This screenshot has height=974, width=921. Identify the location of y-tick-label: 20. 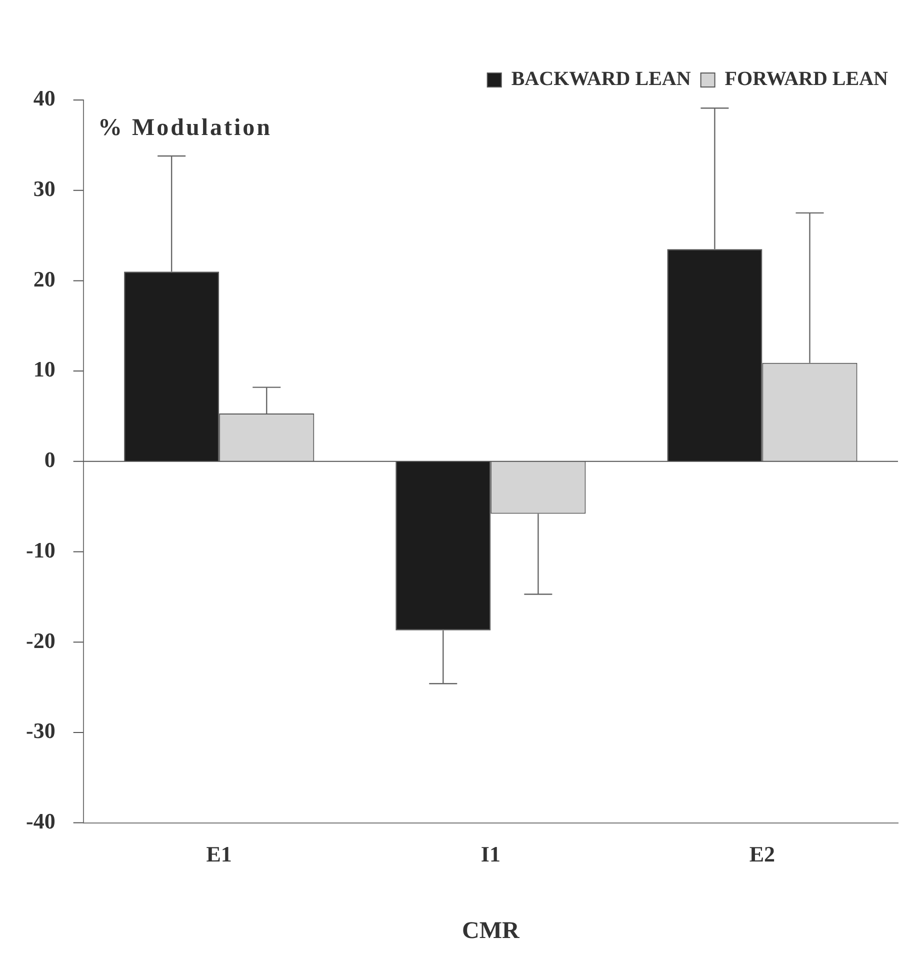
(44, 279).